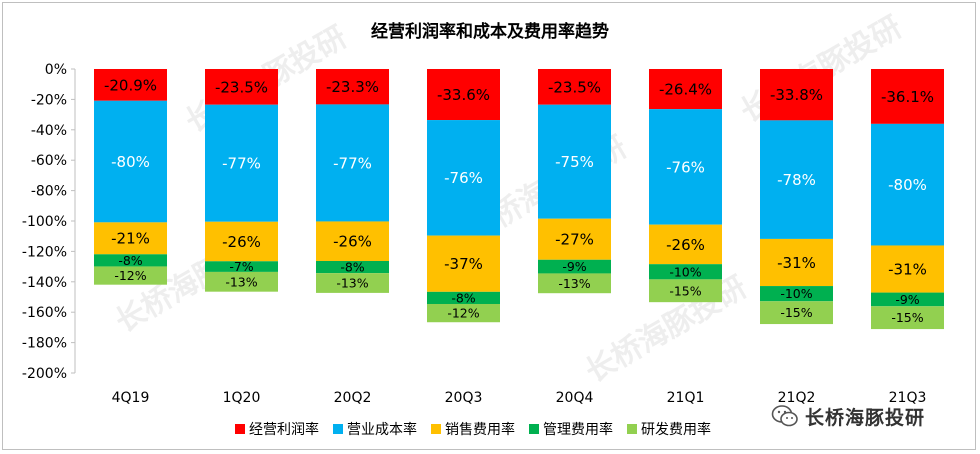 The image size is (980, 454). Describe the element at coordinates (131, 398) in the screenshot. I see `x-tick-label: 4Q19` at that location.